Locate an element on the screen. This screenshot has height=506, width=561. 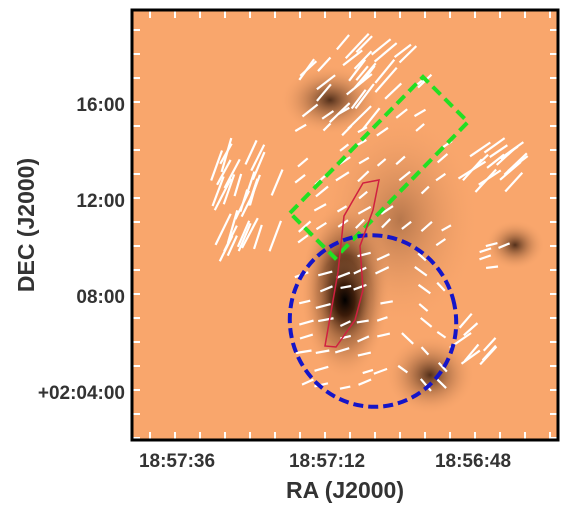
x-tick-label: 18:57:12 is located at coordinates (327, 461).